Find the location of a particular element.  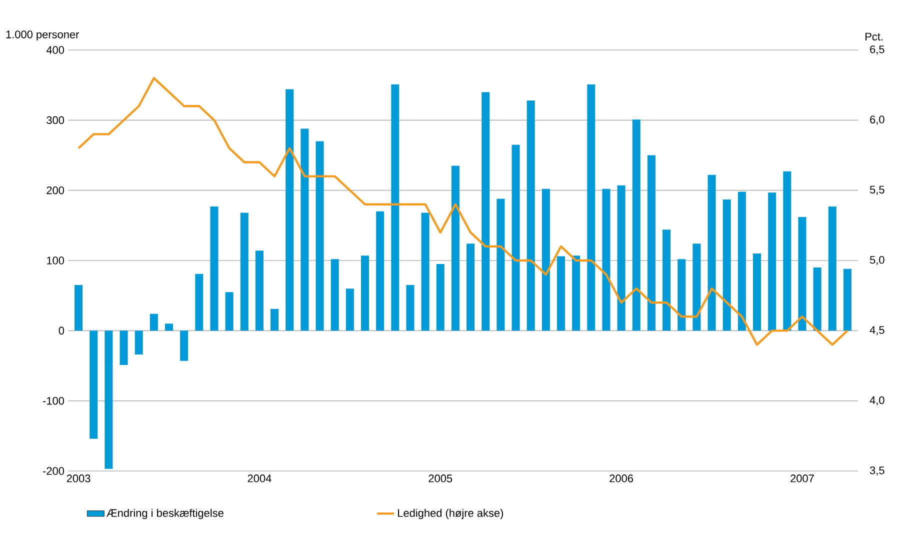

y2-tick-label: 3,5 is located at coordinates (877, 471).